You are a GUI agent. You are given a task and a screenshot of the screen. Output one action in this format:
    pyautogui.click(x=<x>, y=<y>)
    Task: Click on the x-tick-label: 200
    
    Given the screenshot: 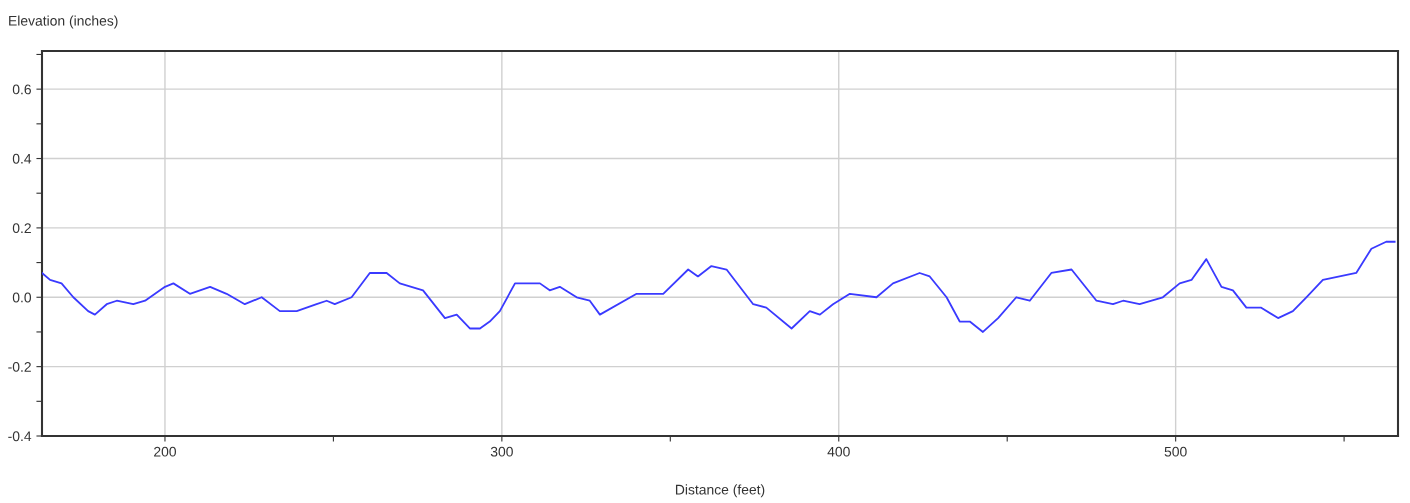 What is the action you would take?
    pyautogui.click(x=165, y=451)
    